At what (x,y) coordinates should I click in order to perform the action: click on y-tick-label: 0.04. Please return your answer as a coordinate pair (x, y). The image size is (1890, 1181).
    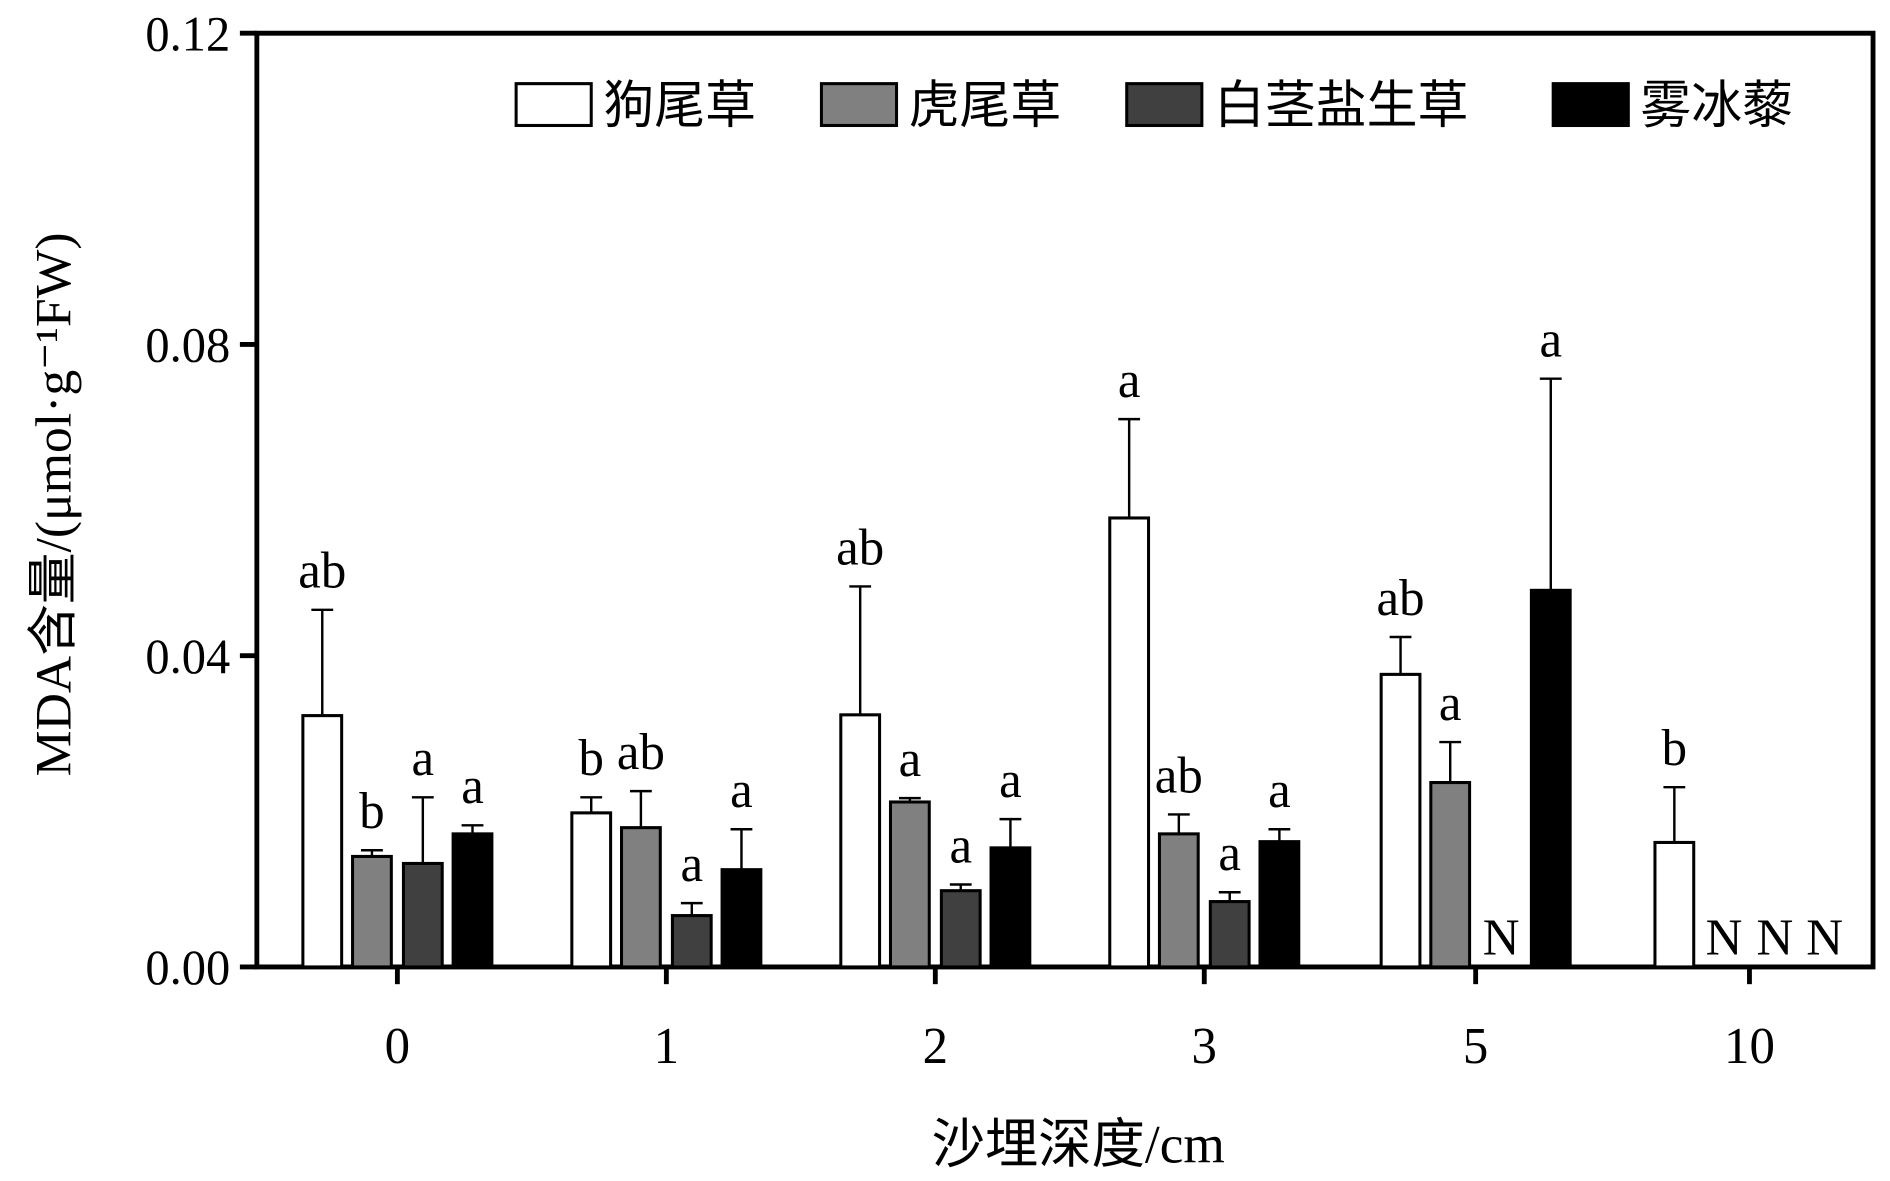
    Looking at the image, I should click on (187, 656).